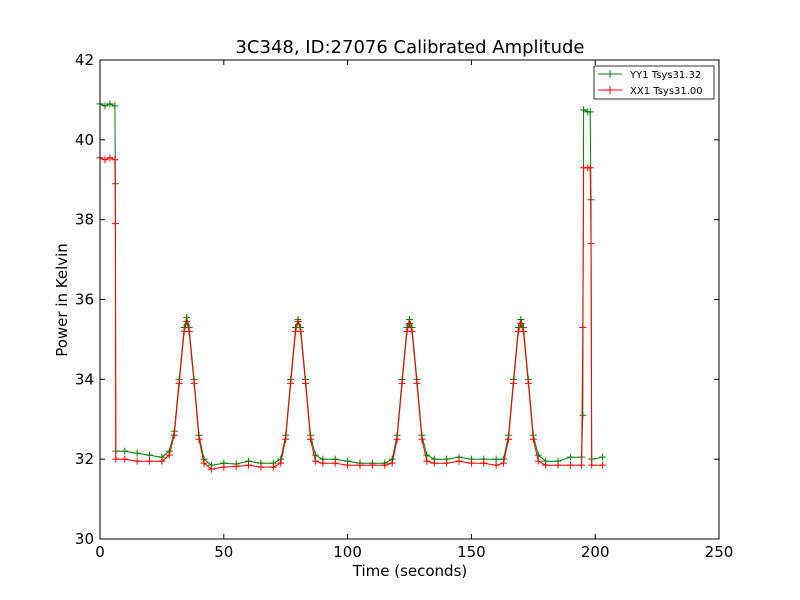 The width and height of the screenshot is (800, 600). Describe the element at coordinates (610, 74) in the screenshot. I see `legend-marker-yy1` at that location.